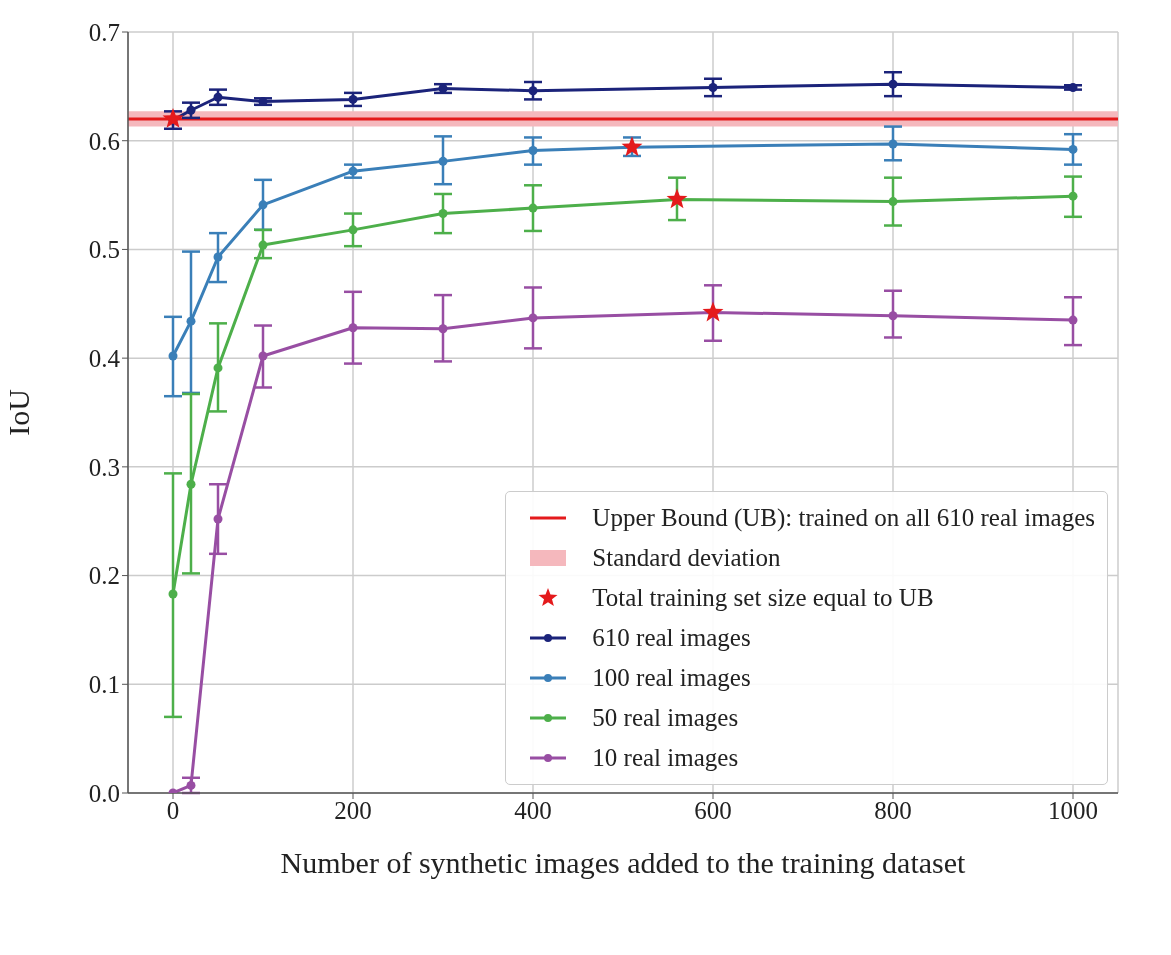  I want to click on x-axis-title: Number of synthetic images added to the training dataset, so click(623, 862).